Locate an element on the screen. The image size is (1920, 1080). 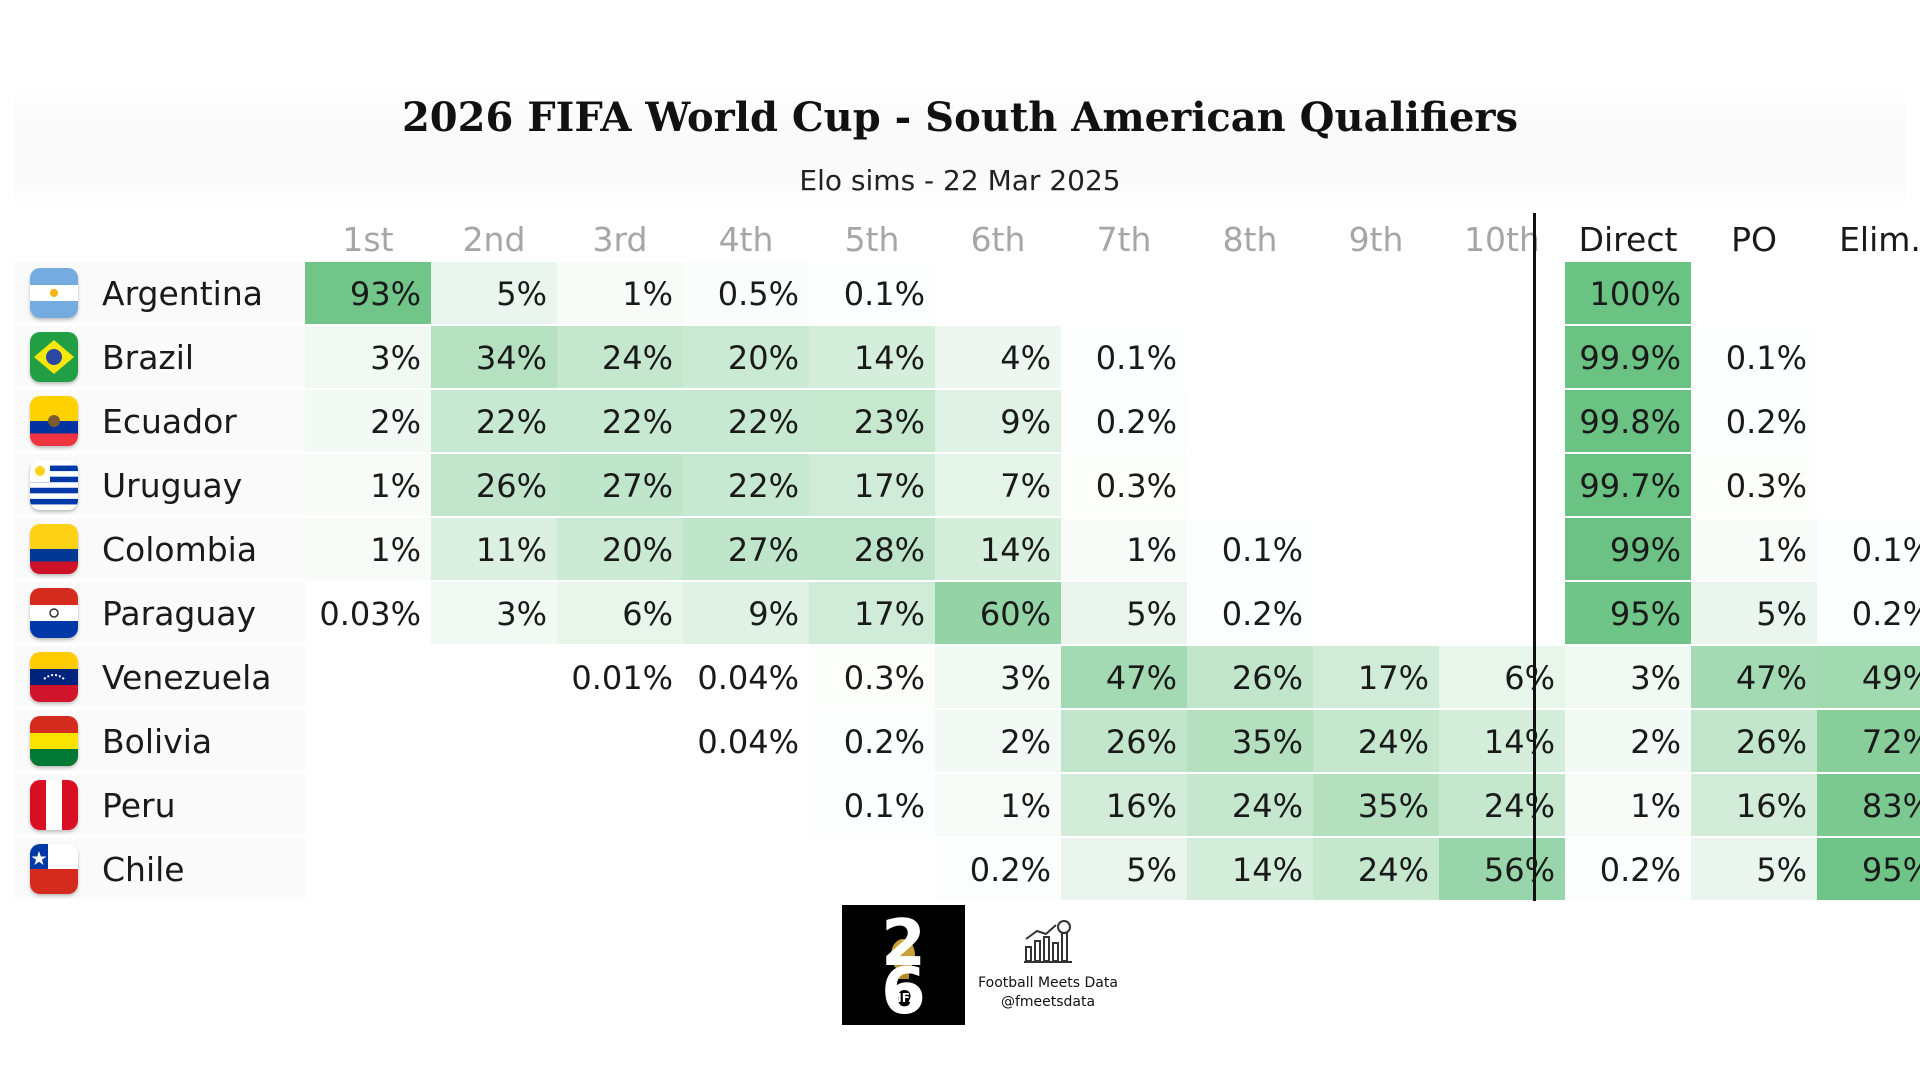
cell-venezuela-10th: 6% is located at coordinates (1502, 677).